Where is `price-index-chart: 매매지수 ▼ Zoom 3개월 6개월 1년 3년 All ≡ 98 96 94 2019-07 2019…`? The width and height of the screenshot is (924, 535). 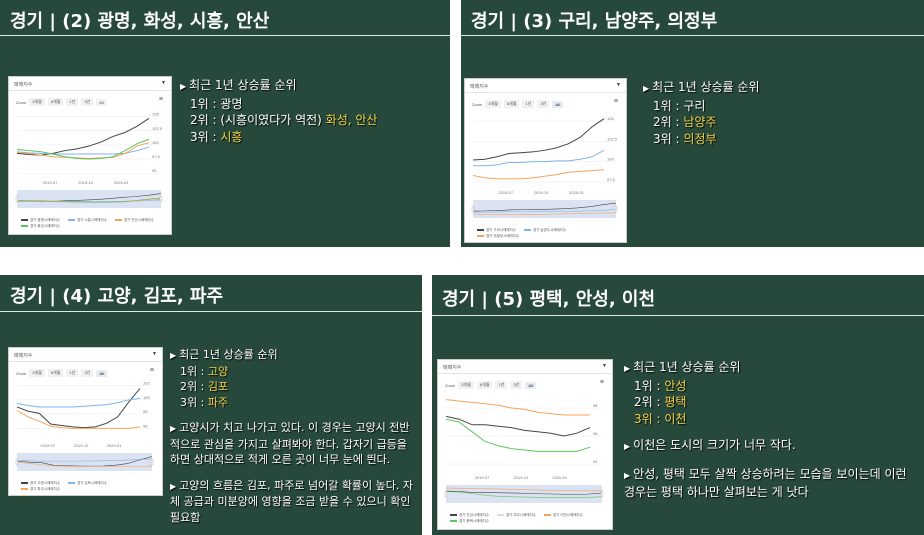
price-index-chart: 매매지수 ▼ Zoom 3개월 6개월 1년 3년 All ≡ 98 96 94 2019-07 2019… is located at coordinates (525, 444).